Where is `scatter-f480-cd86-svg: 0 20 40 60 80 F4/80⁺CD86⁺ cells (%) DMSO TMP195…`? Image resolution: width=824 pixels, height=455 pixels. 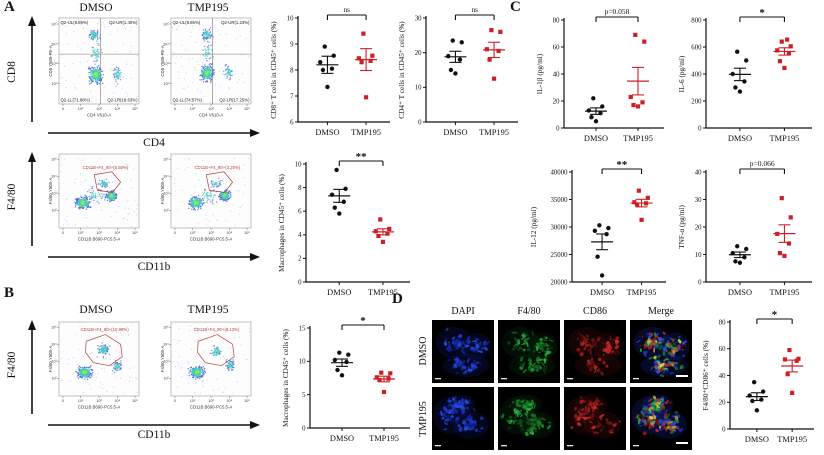
scatter-f480-cd86-svg: 0 20 40 60 80 F4/80⁺CD86⁺ cells (%) DMSO TMP195… is located at coordinates (757, 376).